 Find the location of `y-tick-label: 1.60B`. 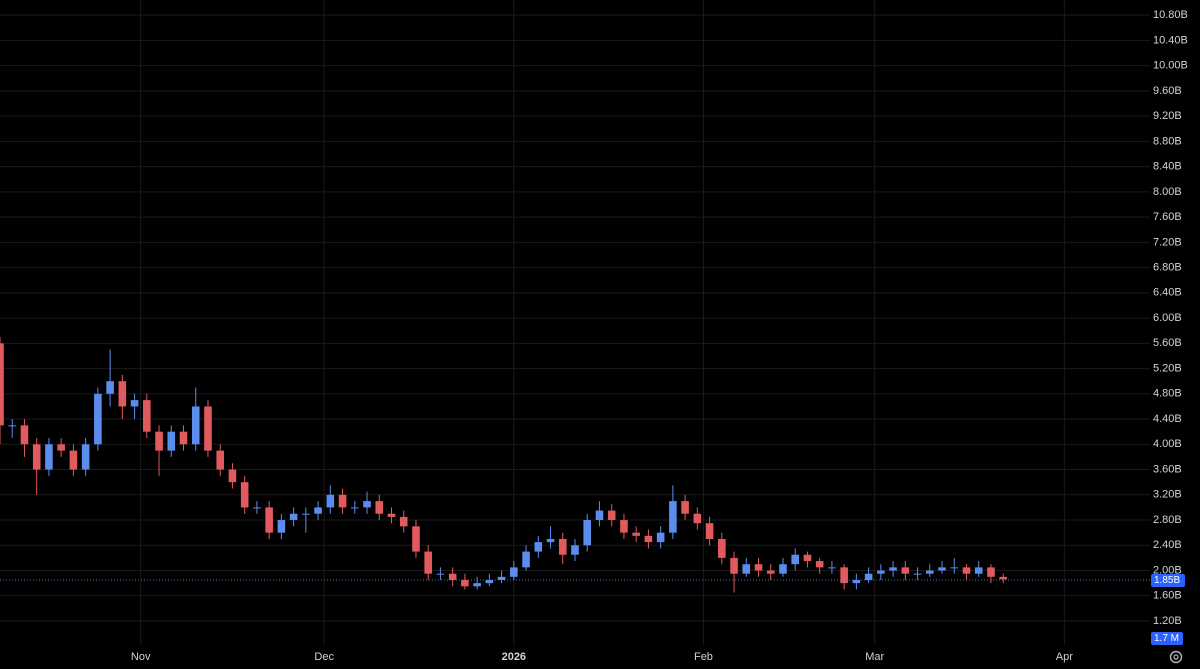

y-tick-label: 1.60B is located at coordinates (1167, 596).